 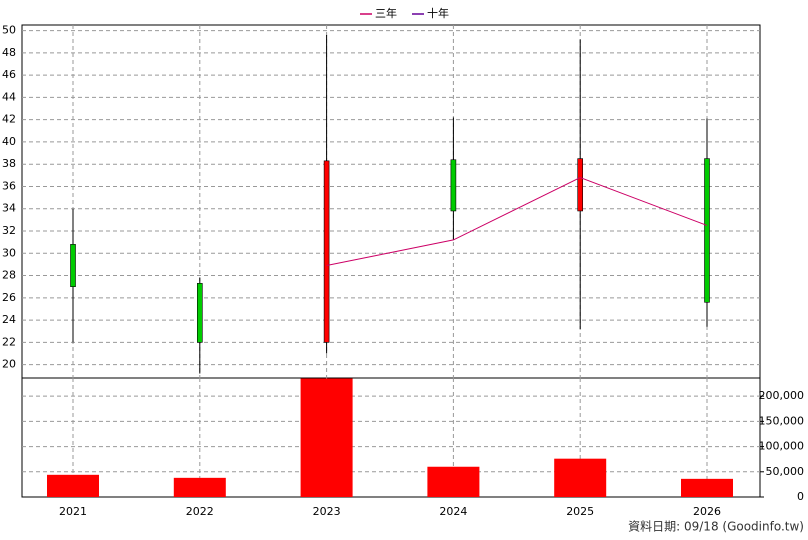 What do you see at coordinates (782, 395) in the screenshot?
I see `y2-tick-label: 200,000` at bounding box center [782, 395].